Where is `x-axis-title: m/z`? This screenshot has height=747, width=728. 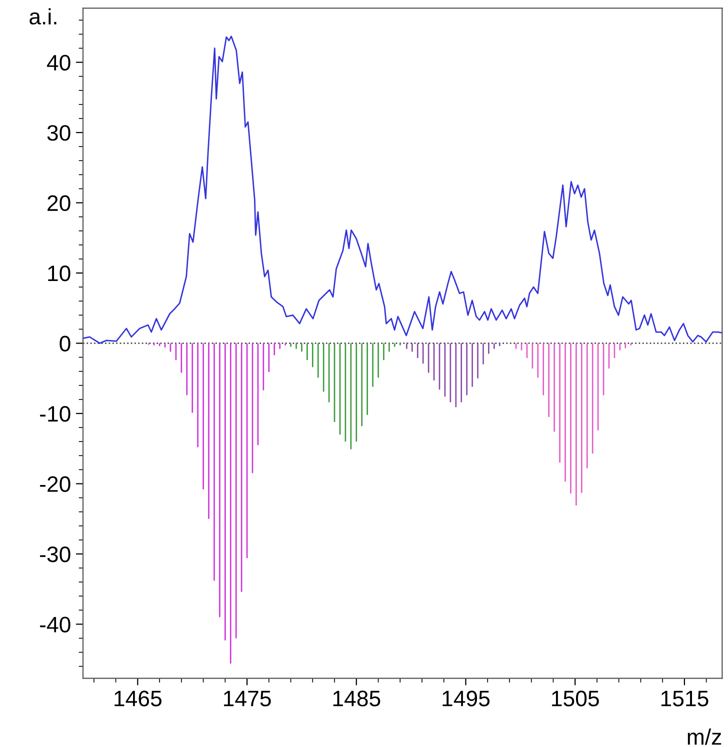 x-axis-title: m/z is located at coordinates (705, 736).